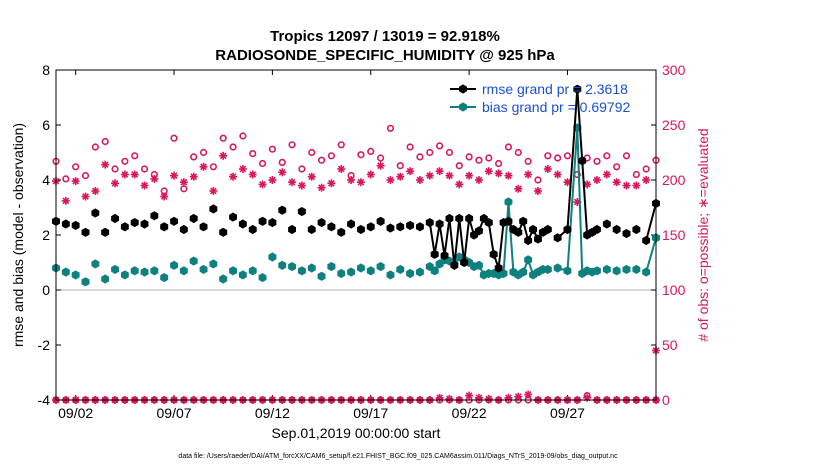 This screenshot has width=830, height=475. I want to click on chart-title-line2: RADIOSONDE_SPECIFIC_HUMIDITY @ 925 hPa, so click(385, 55).